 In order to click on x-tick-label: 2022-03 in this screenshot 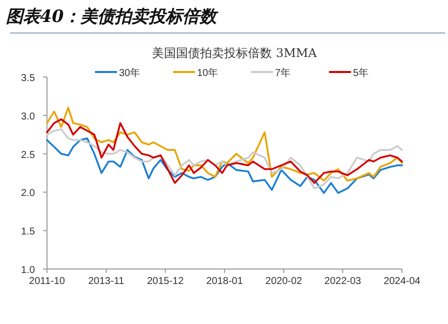, I will do `click(343, 281)`.